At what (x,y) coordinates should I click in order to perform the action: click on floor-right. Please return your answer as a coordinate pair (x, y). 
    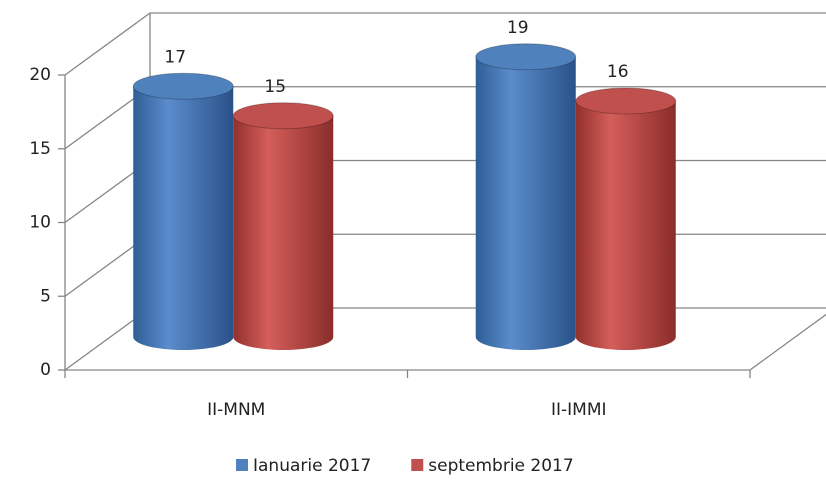
    Looking at the image, I should click on (787, 342).